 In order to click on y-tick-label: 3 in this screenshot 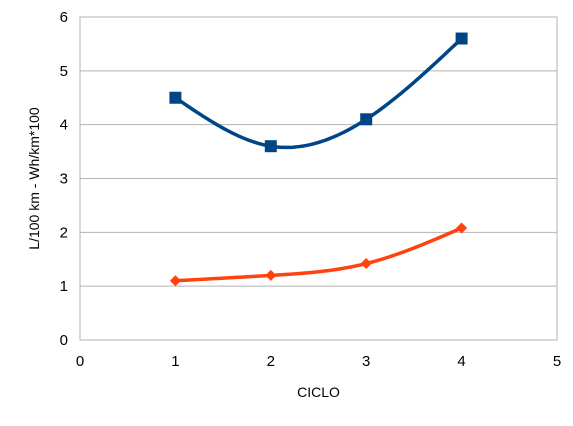, I will do `click(64, 179)`.